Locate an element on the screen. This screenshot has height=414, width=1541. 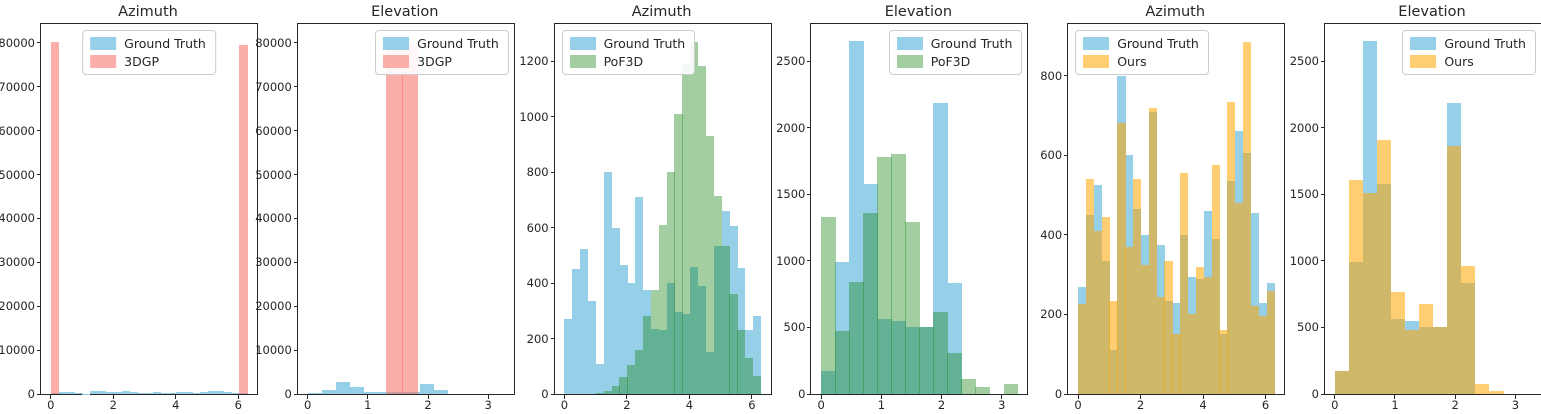
y-tick-label: 40000 is located at coordinates (17, 218).